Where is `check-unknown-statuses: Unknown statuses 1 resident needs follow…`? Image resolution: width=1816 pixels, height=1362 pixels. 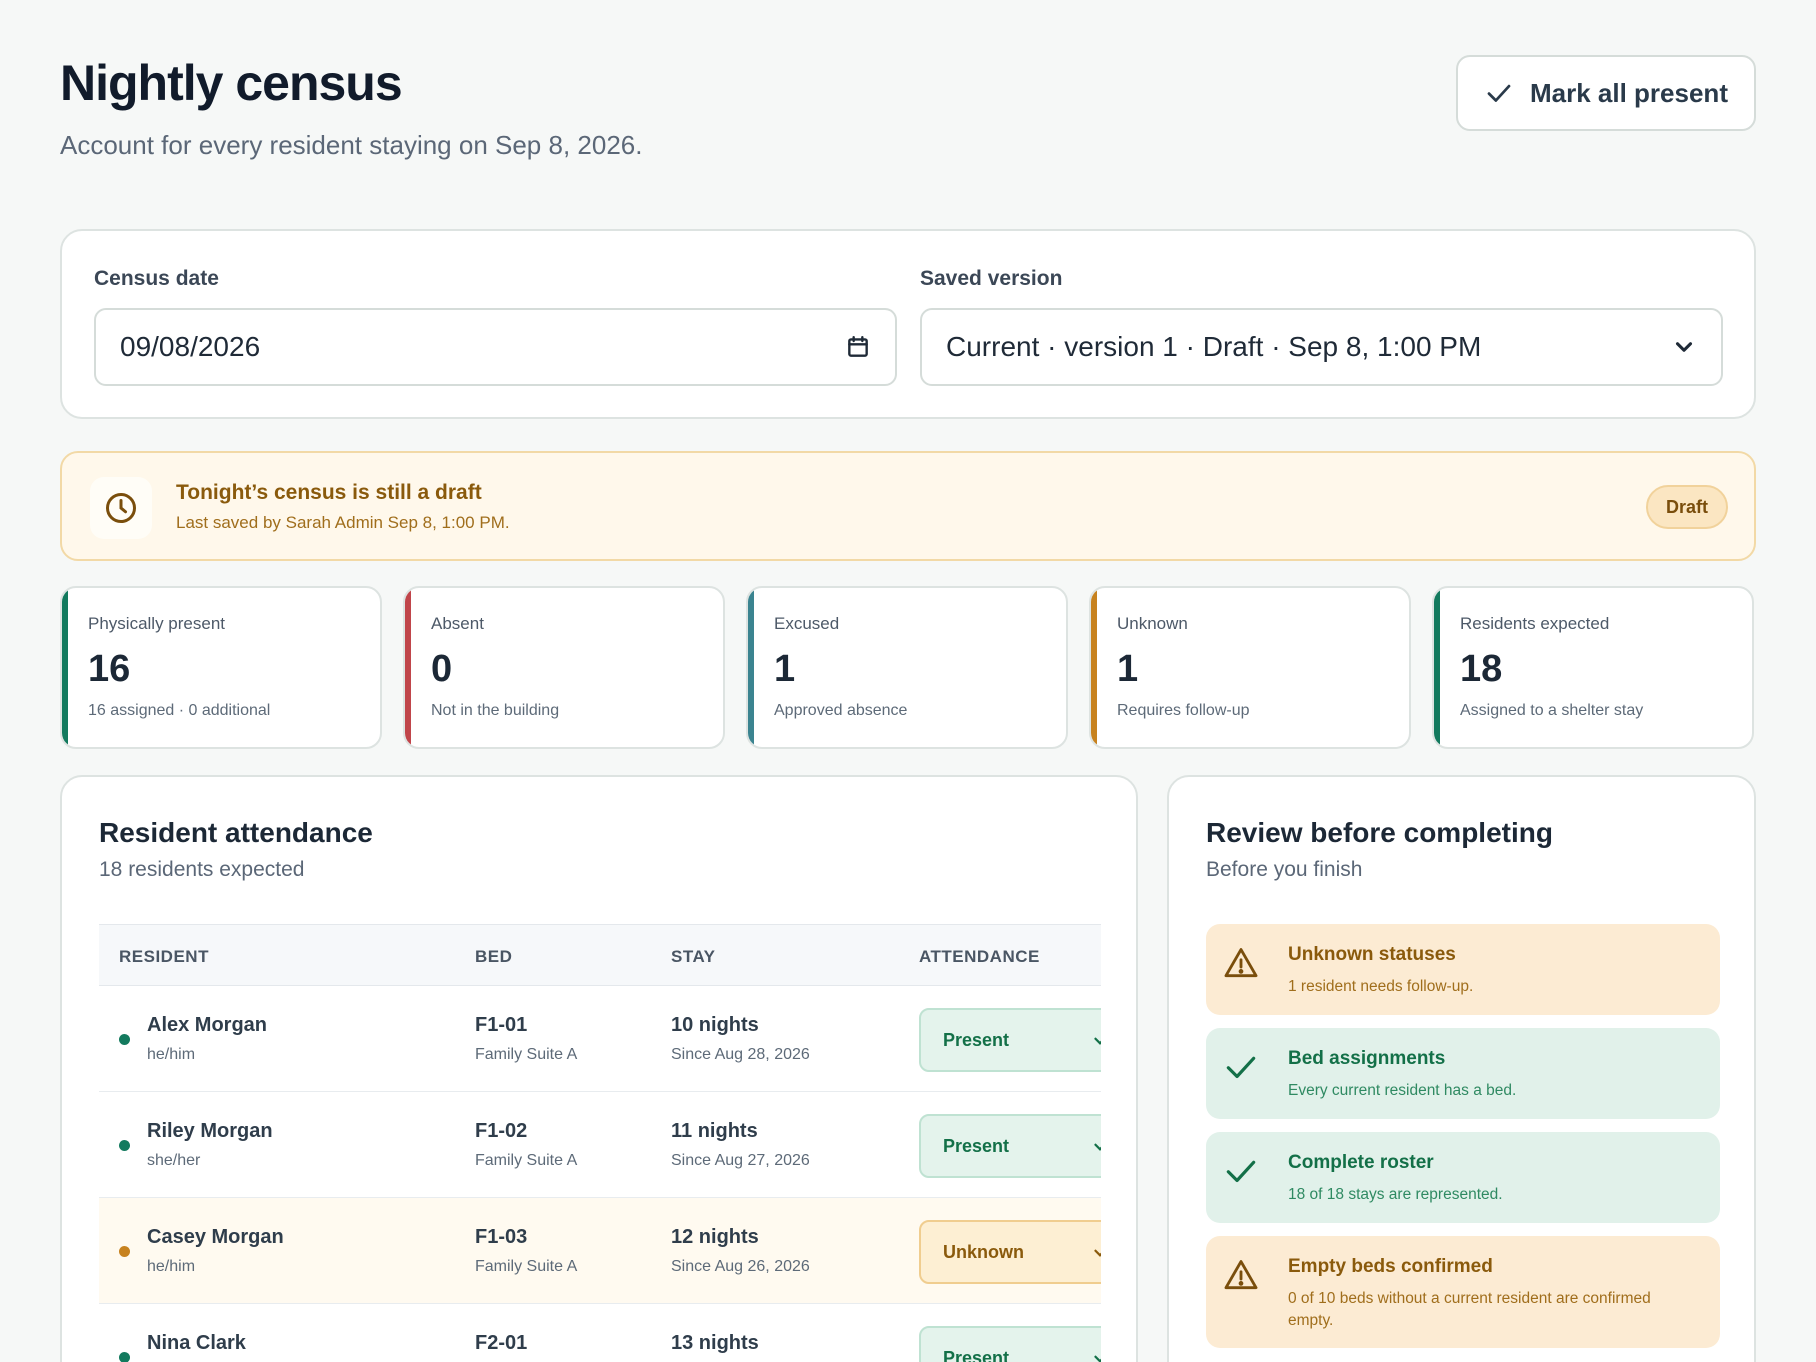 check-unknown-statuses: Unknown statuses 1 resident needs follow… is located at coordinates (1463, 969).